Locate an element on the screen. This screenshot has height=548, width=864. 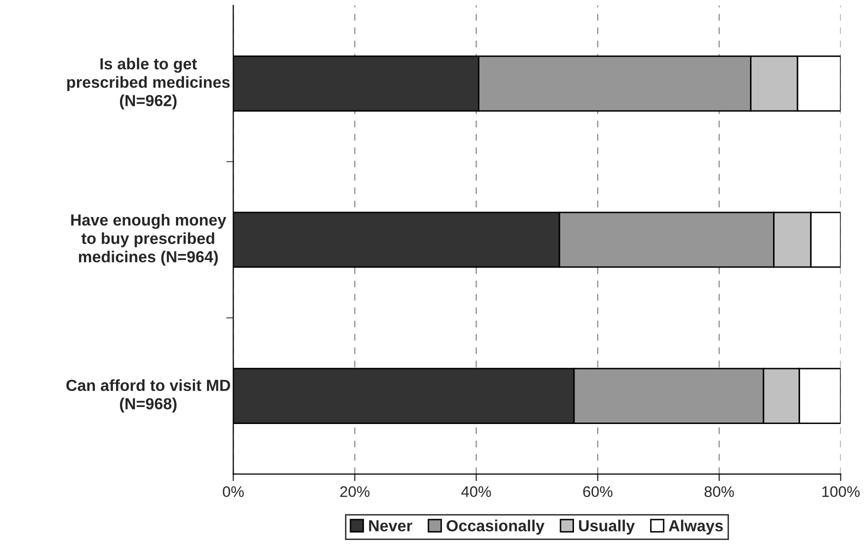
x-tick-label: 0% is located at coordinates (233, 492).